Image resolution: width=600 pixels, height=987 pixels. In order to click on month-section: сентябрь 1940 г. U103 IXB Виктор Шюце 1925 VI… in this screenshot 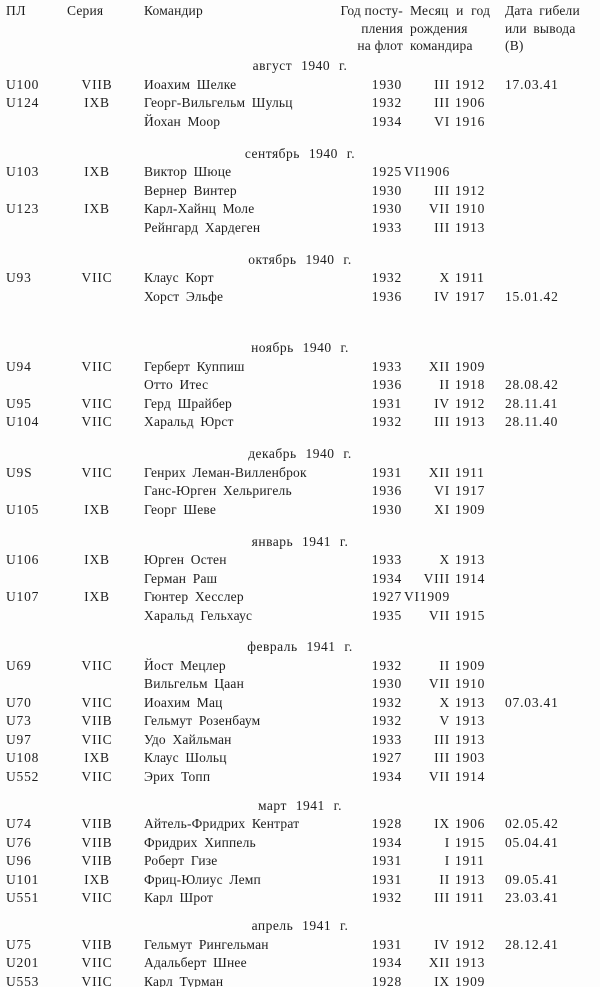, I will do `click(300, 191)`.